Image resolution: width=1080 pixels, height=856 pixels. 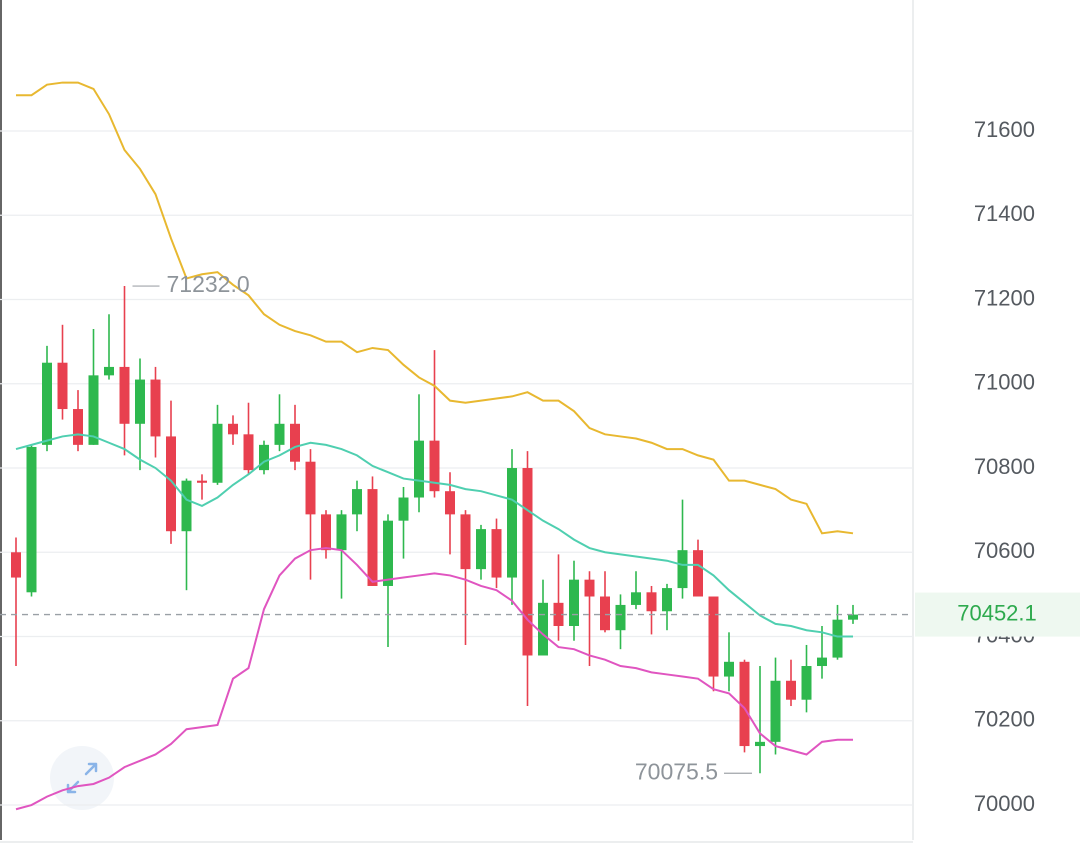 I want to click on current-price-label: 70452.1, so click(x=997, y=612).